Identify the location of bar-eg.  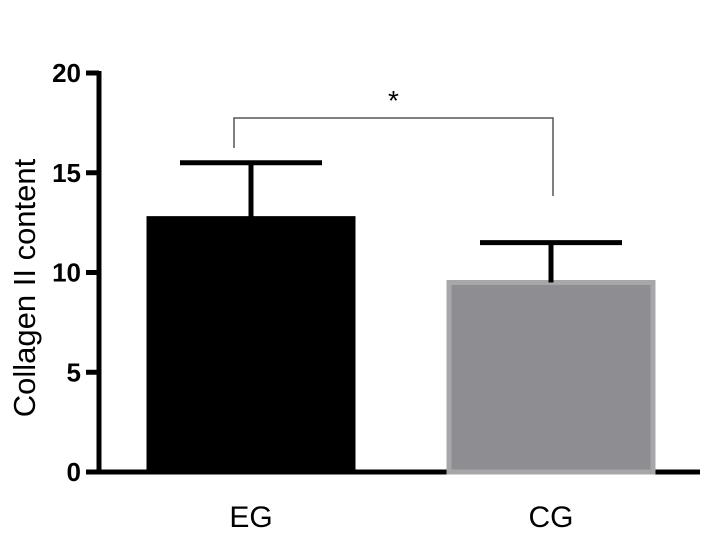
(251, 345).